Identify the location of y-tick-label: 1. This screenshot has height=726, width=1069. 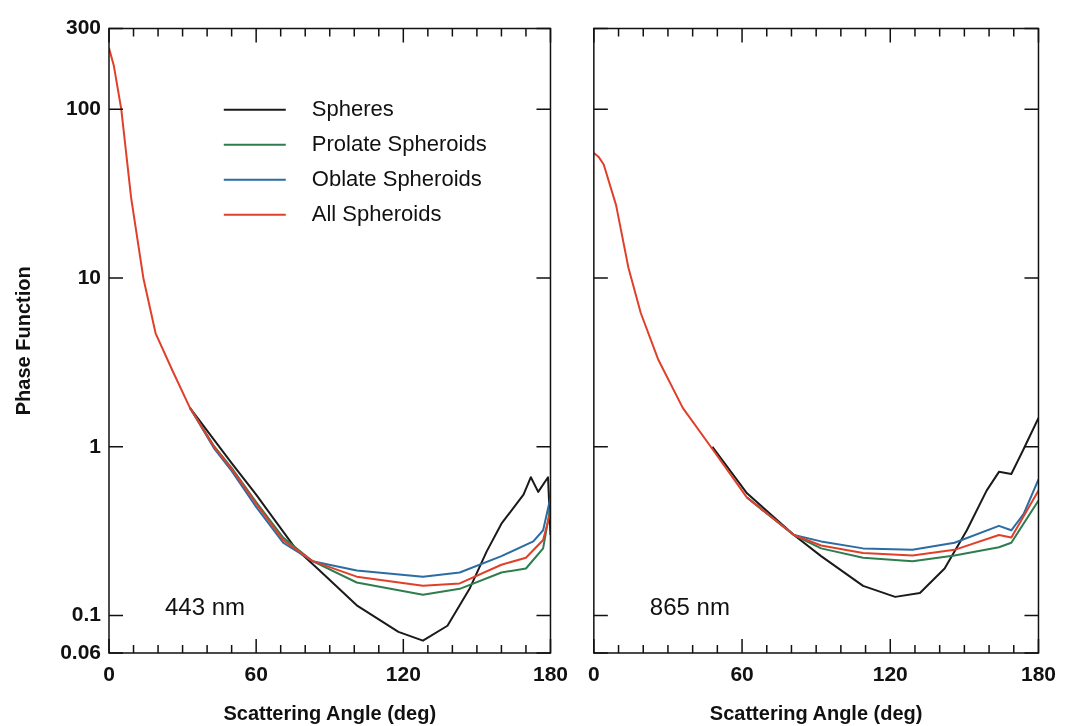
(95, 445).